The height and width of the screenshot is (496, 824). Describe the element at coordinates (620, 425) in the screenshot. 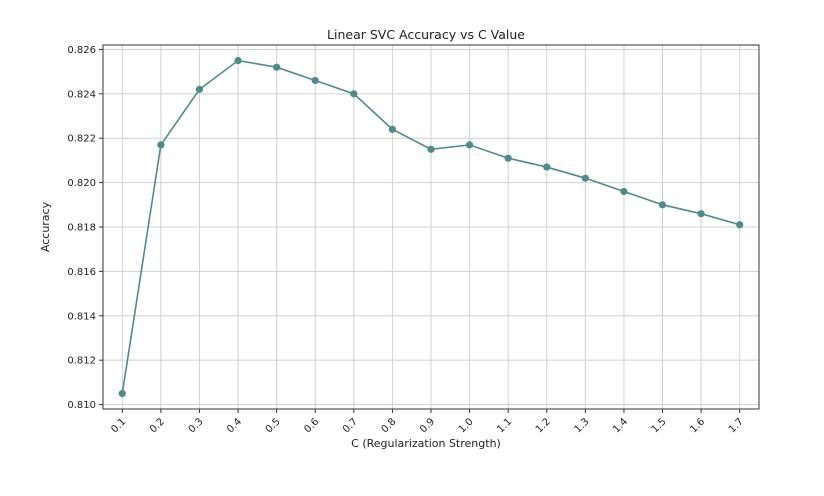

I see `x-tick-label: 1.4` at that location.